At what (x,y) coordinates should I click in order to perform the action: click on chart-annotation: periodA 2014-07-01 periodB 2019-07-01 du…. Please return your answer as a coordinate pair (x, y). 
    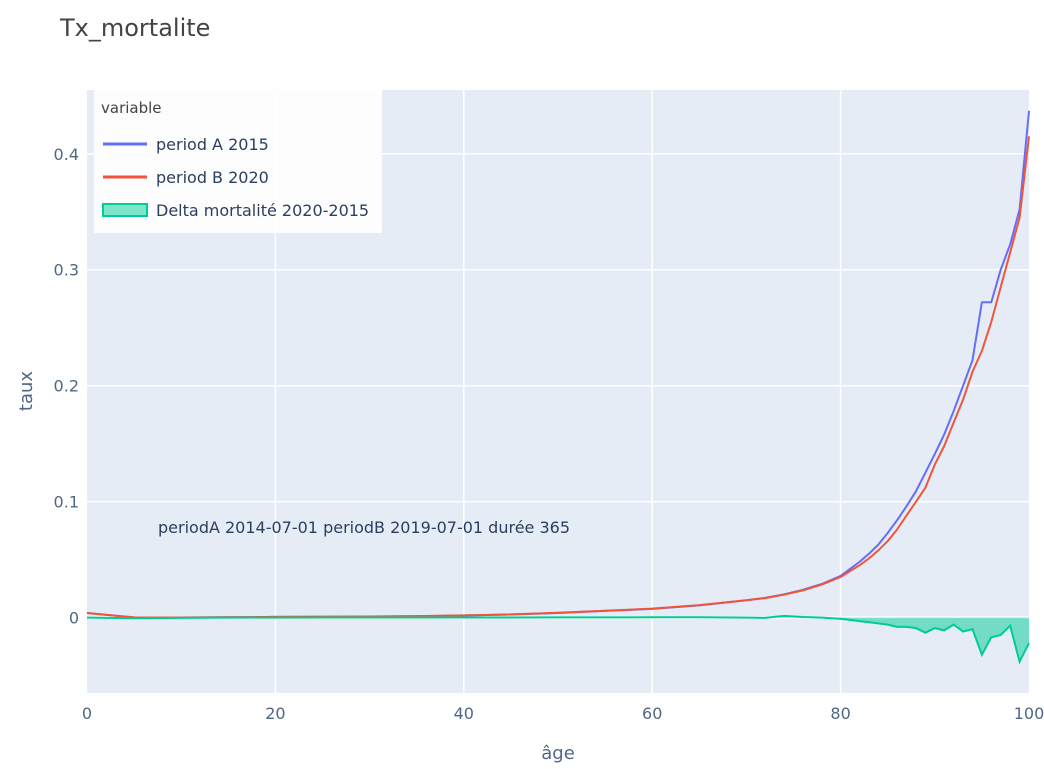
    Looking at the image, I should click on (364, 527).